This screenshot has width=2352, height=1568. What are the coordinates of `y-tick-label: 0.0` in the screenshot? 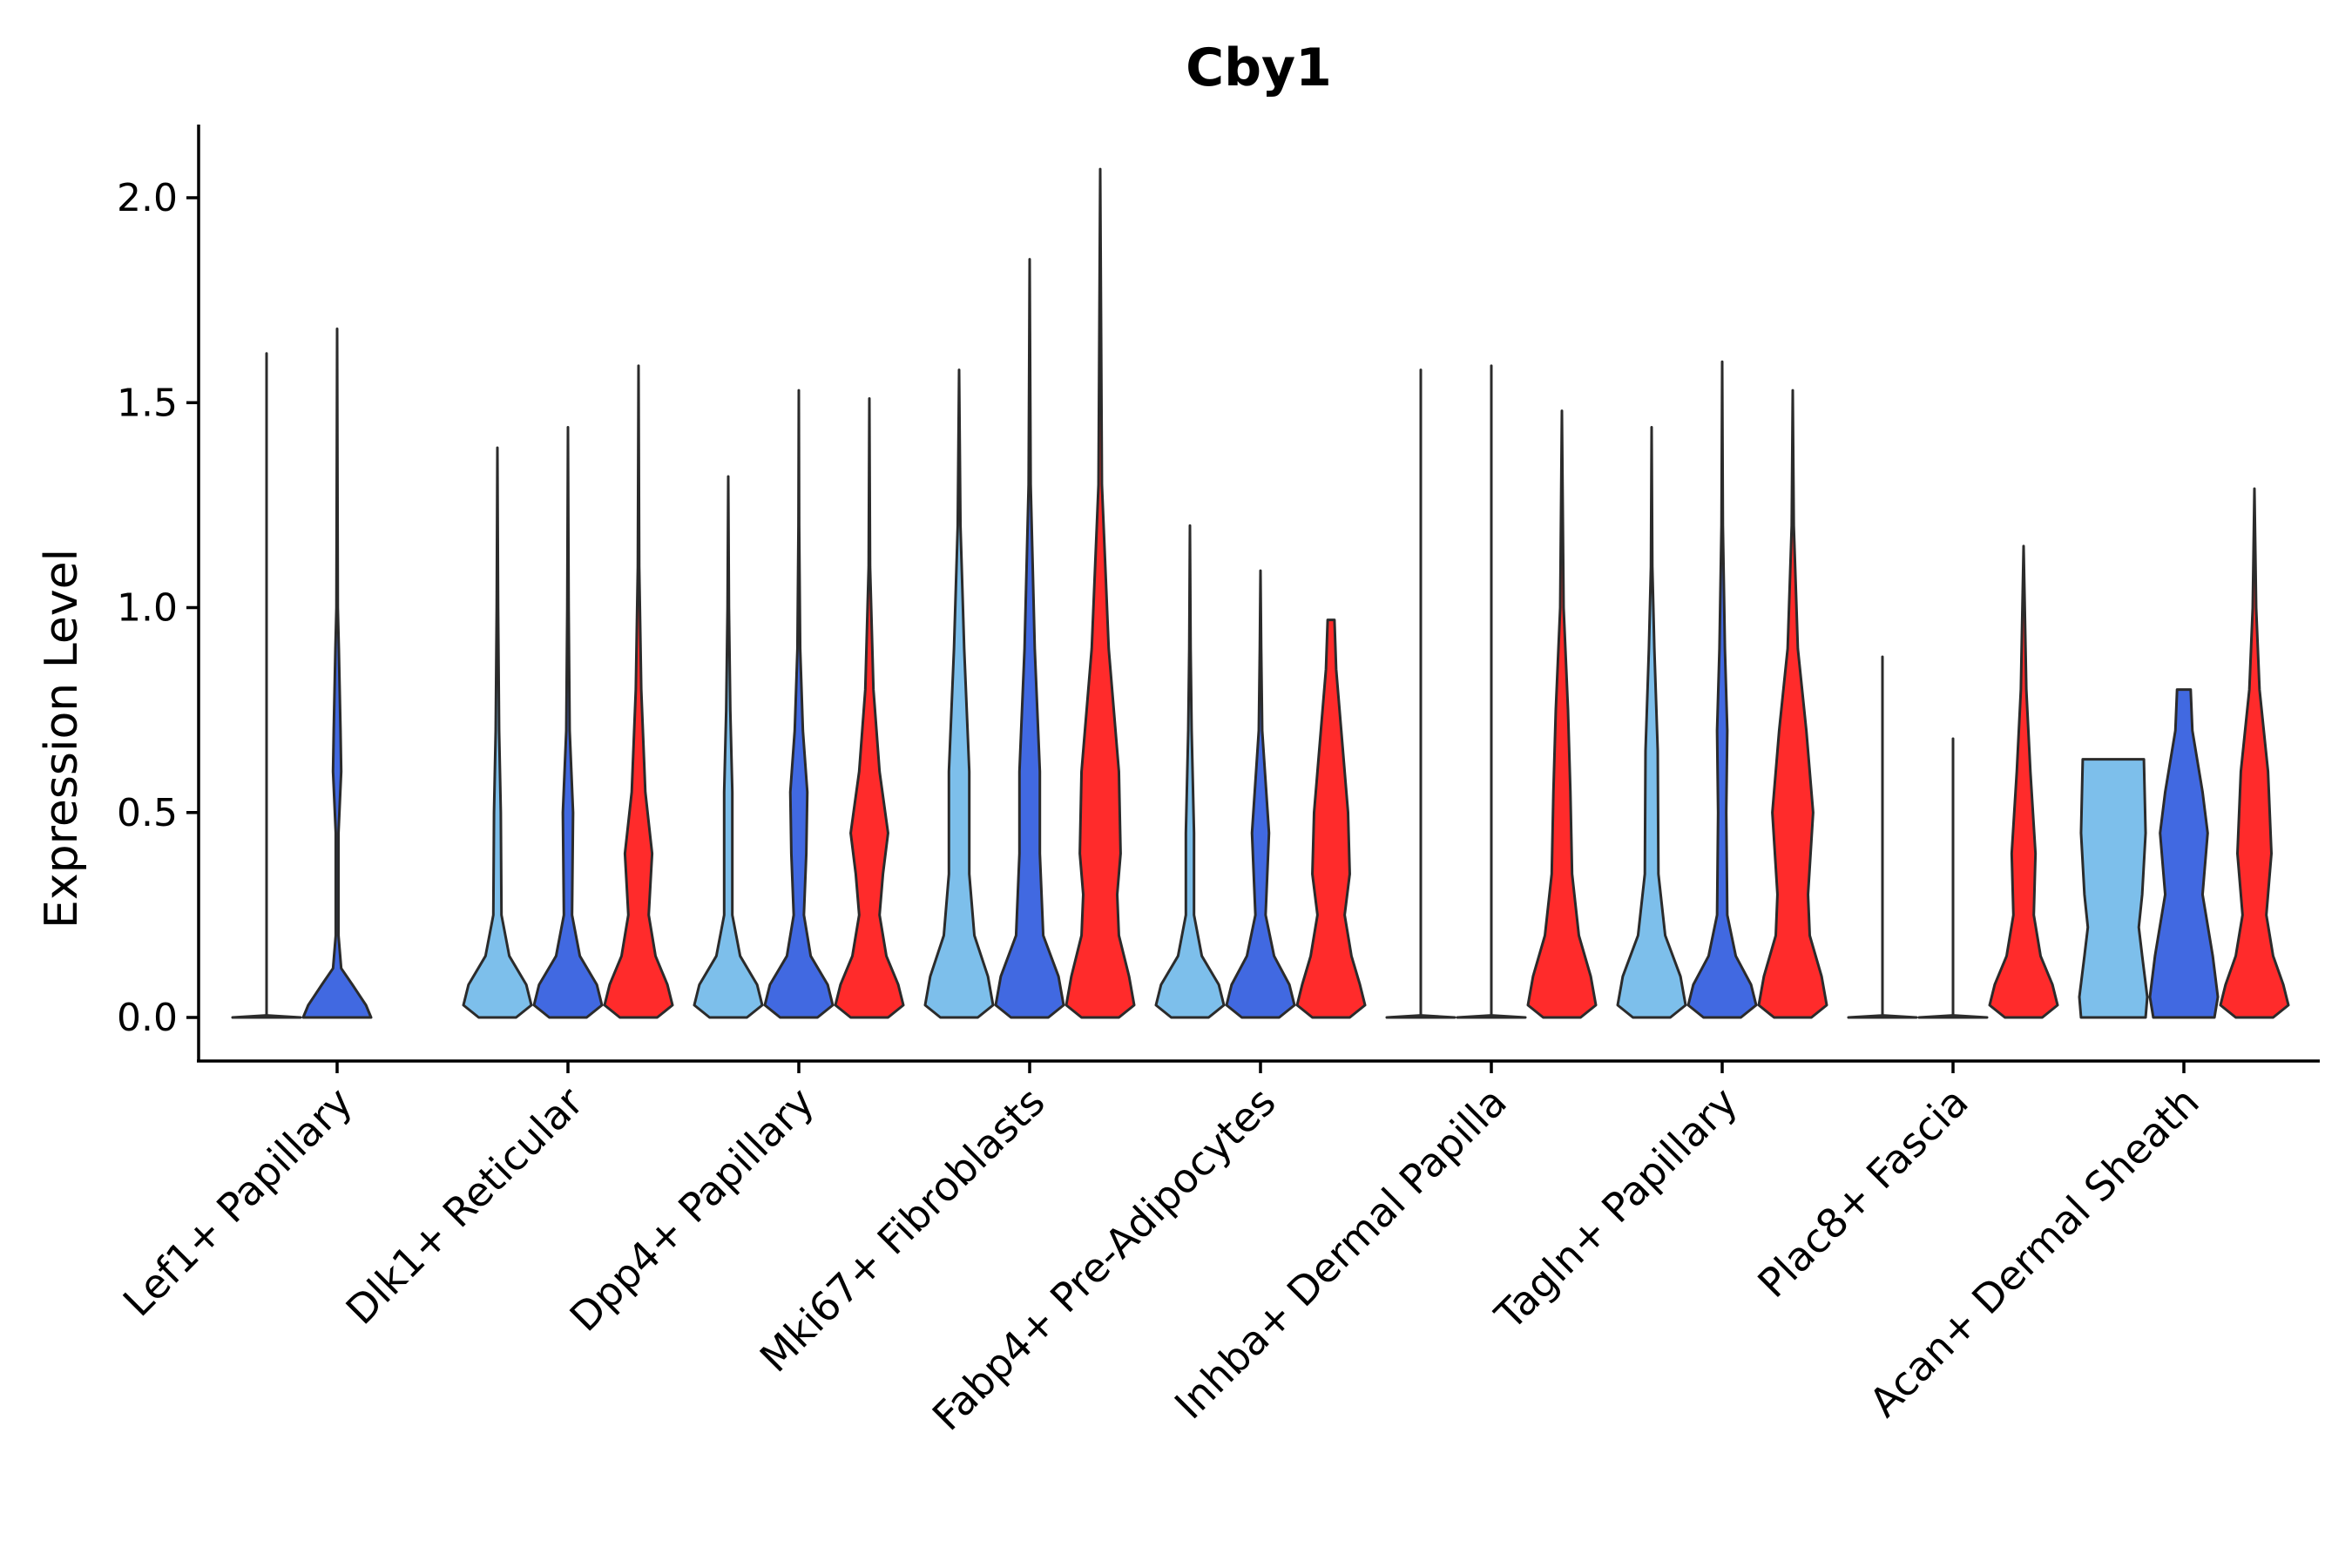 It's located at (147, 1018).